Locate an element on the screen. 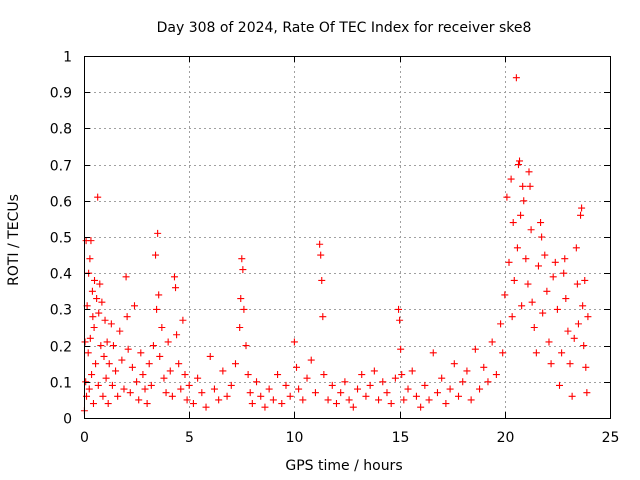 This screenshot has width=640, height=480. x-tick-label: 25 is located at coordinates (611, 438).